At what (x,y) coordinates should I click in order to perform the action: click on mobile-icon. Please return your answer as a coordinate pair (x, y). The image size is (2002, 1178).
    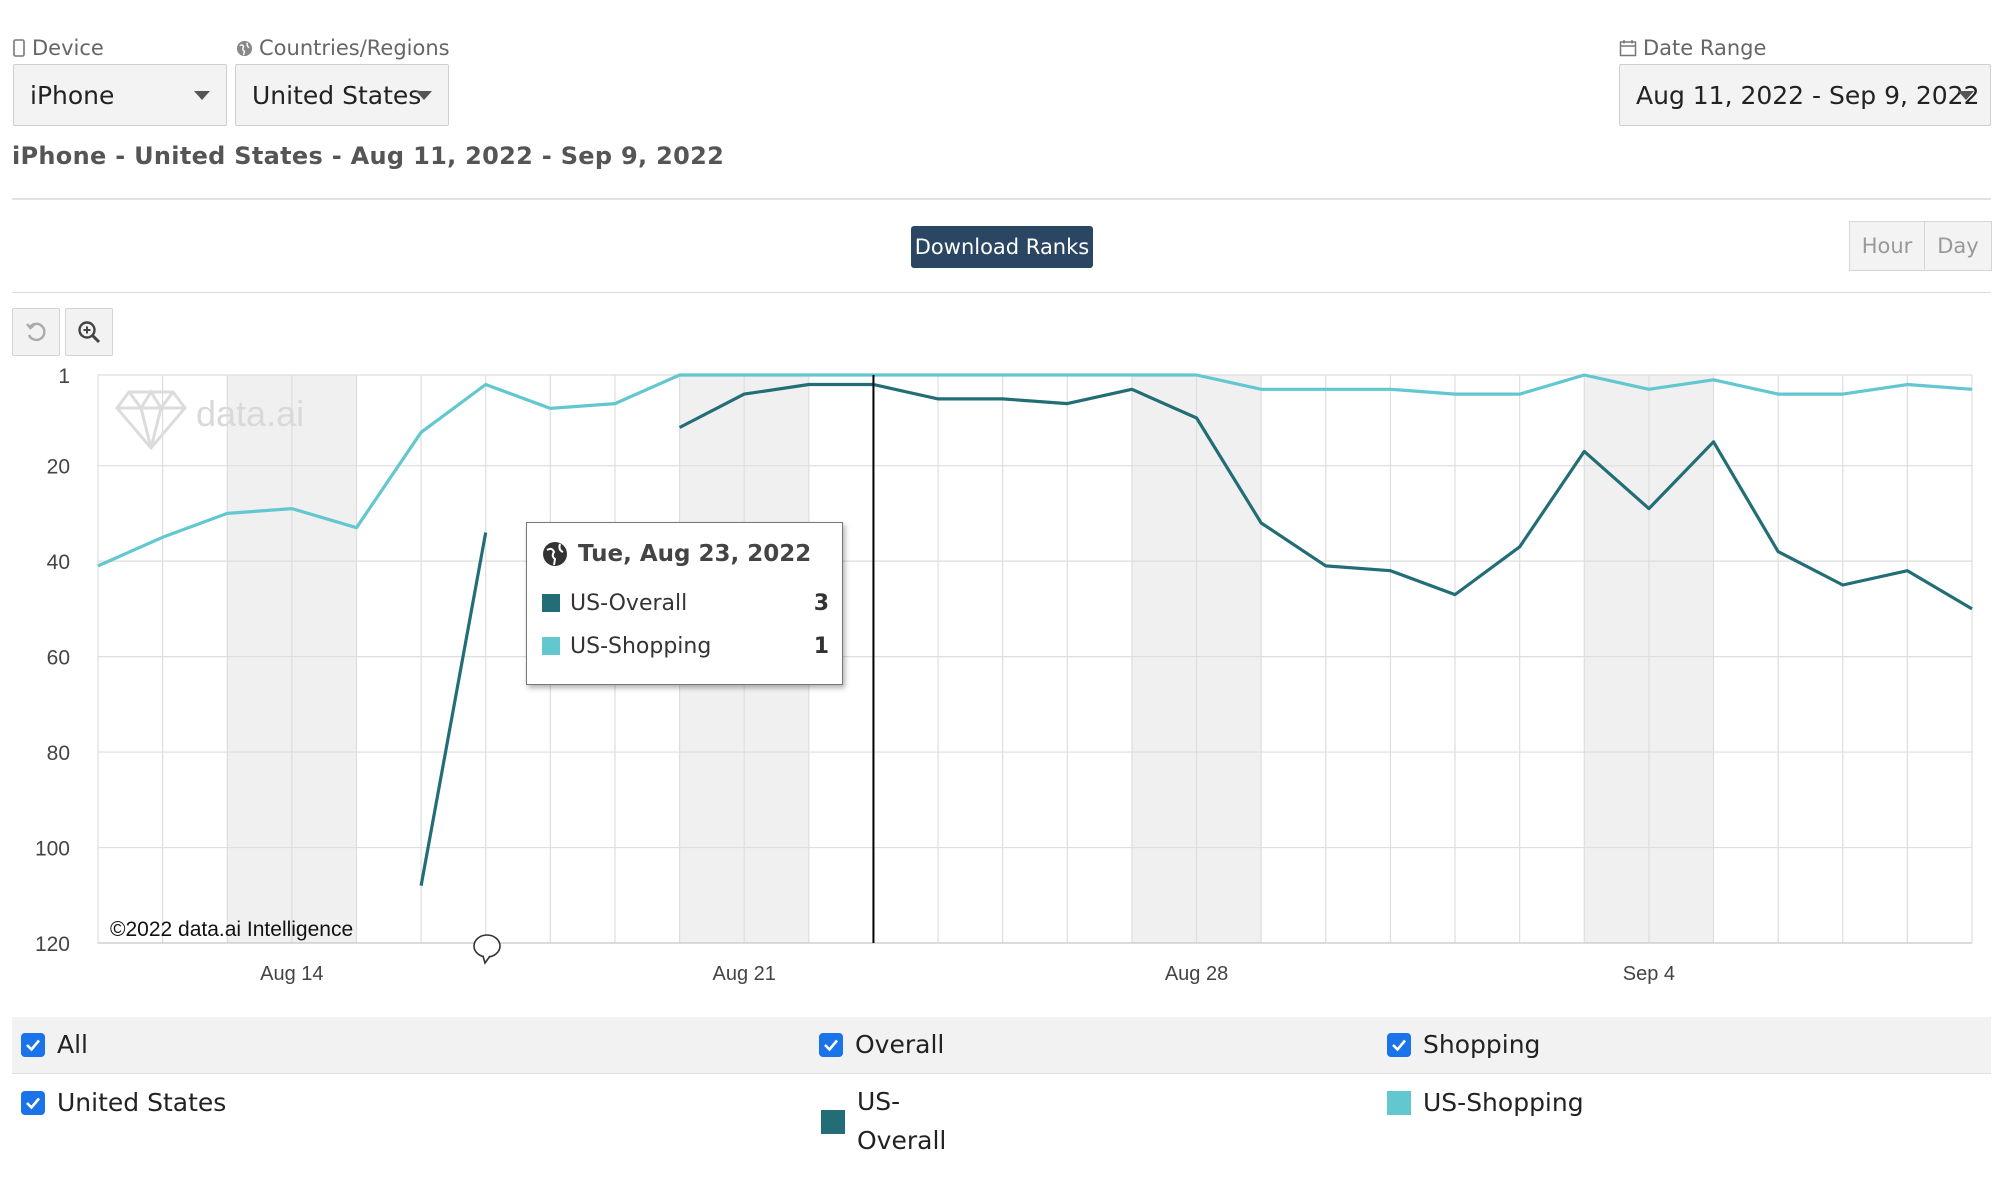
    Looking at the image, I should click on (19, 48).